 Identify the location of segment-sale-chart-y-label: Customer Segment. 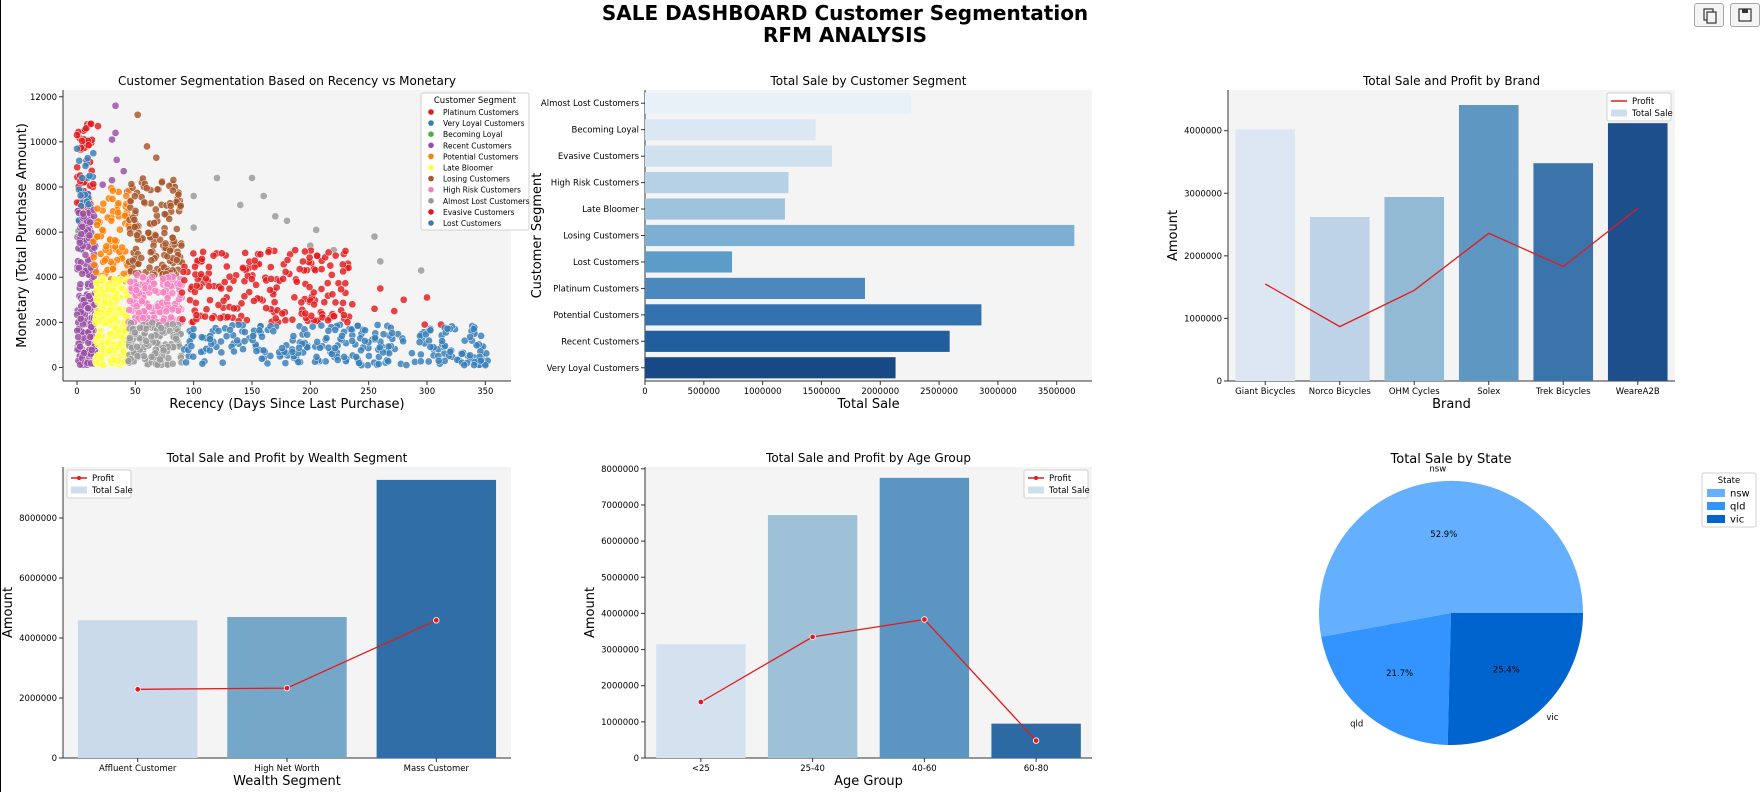
(537, 236).